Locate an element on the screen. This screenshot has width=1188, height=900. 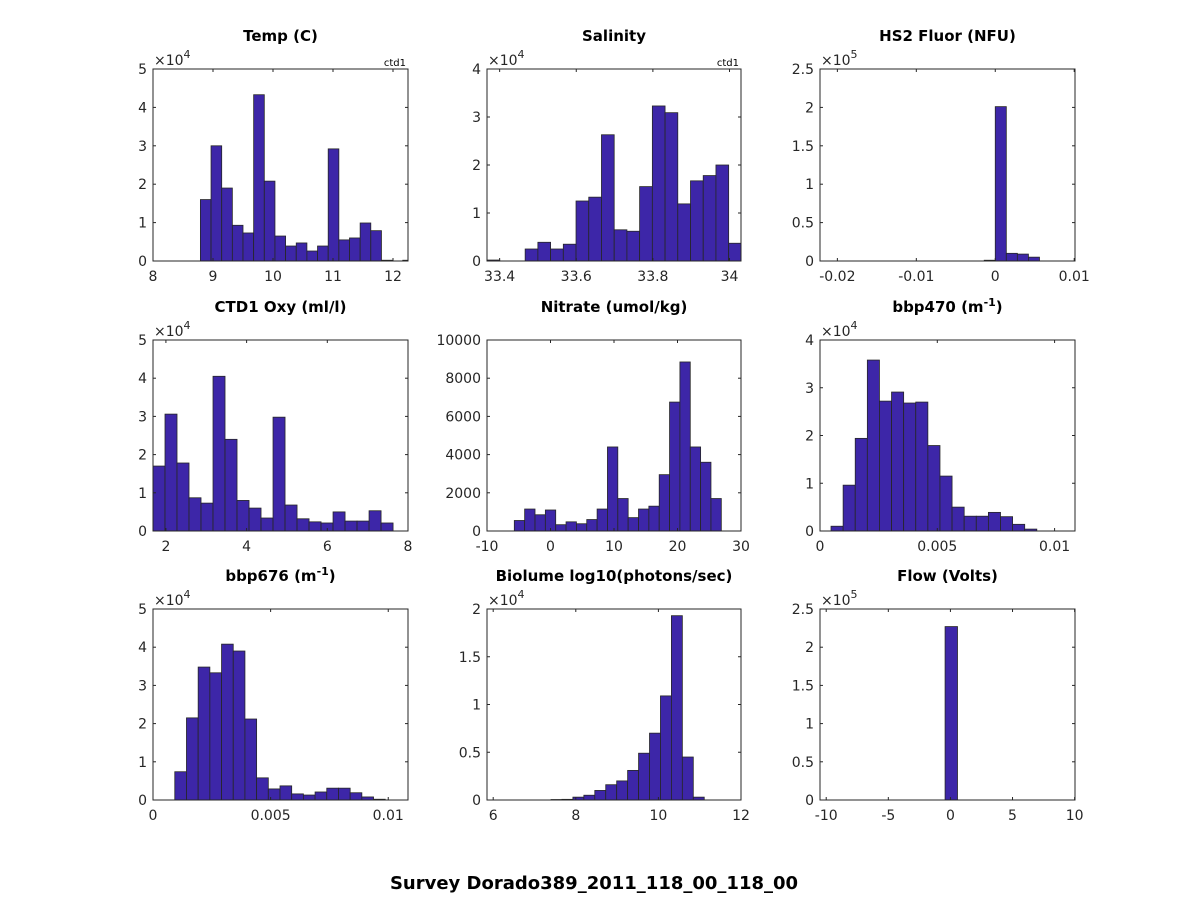
y-tick-label: 1.5 is located at coordinates (470, 658).